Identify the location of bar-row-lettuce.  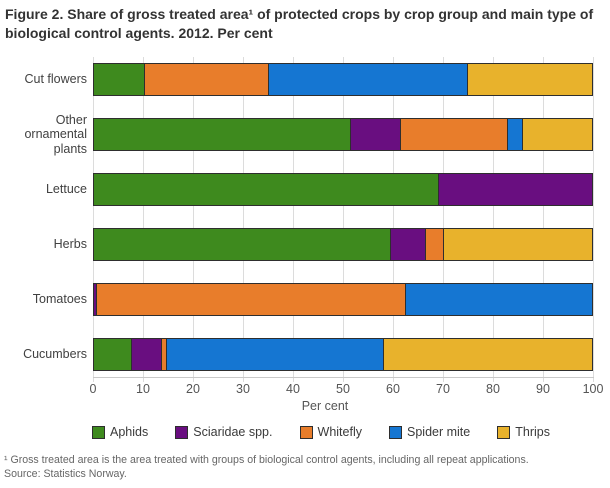
(343, 189).